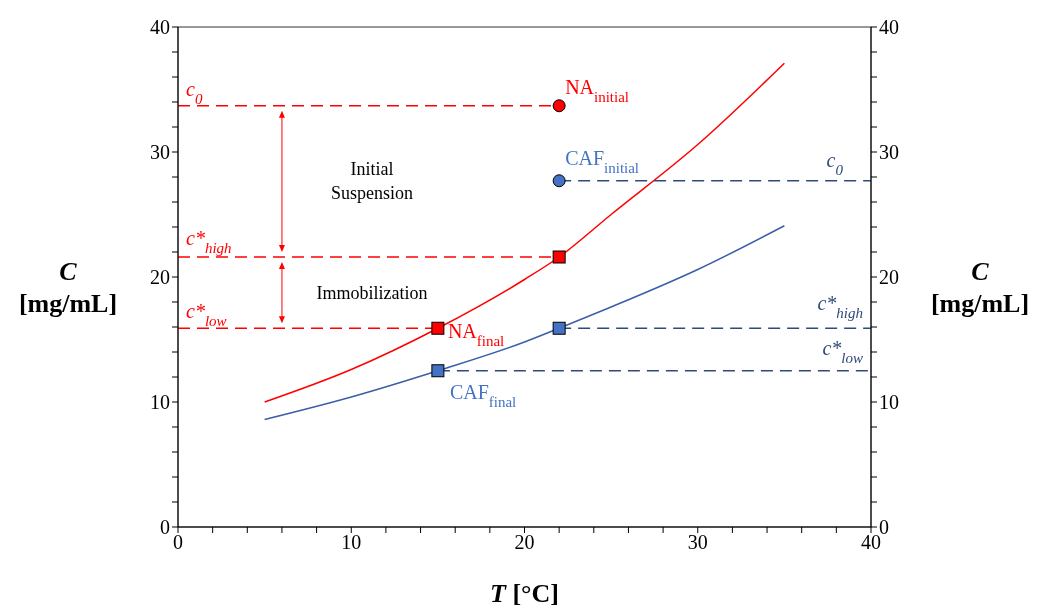  Describe the element at coordinates (524, 593) in the screenshot. I see `x-axis-title: T [°C]` at that location.